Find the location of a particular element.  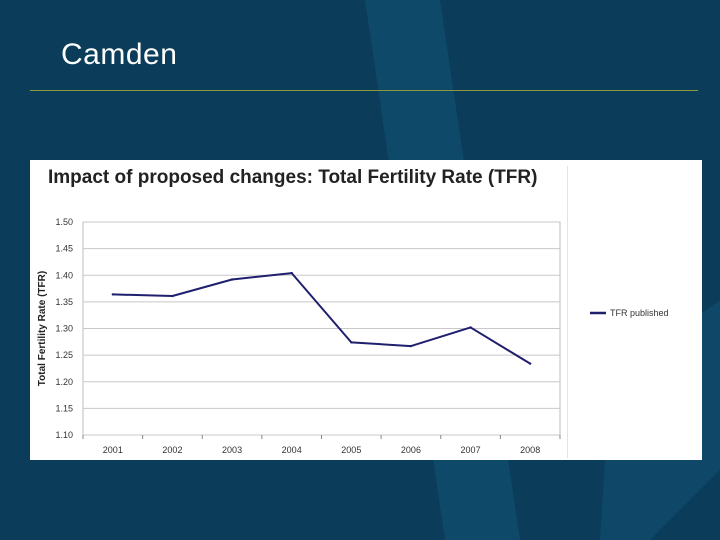

legend-panel is located at coordinates (634, 312).